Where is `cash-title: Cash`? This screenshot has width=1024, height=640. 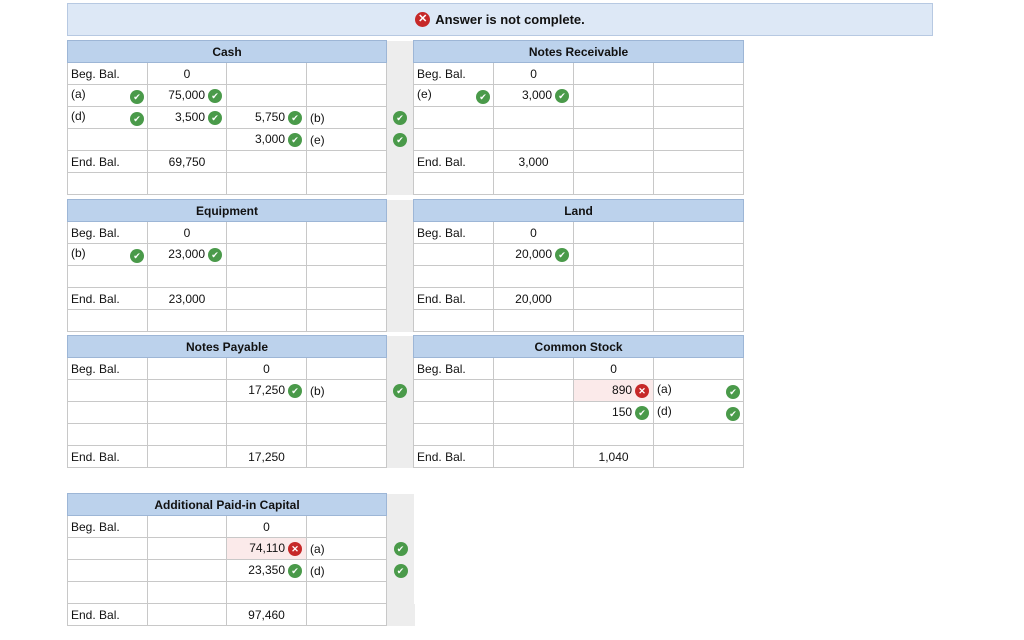
cash-title: Cash is located at coordinates (227, 51).